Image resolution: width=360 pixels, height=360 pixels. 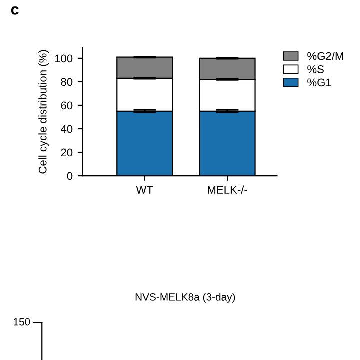 I want to click on legend-label: %S, so click(x=316, y=70).